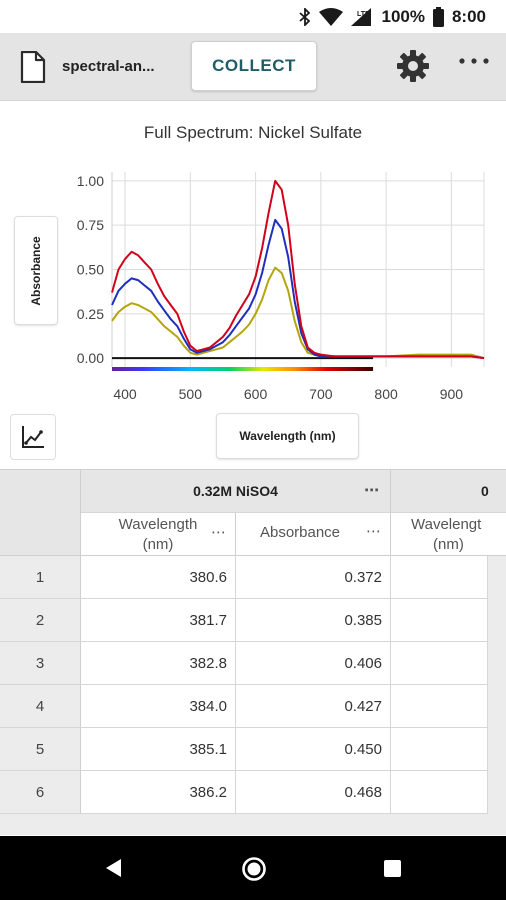  What do you see at coordinates (448, 534) in the screenshot?
I see `column-header-wavelength-2: Wavelengt (nm)` at bounding box center [448, 534].